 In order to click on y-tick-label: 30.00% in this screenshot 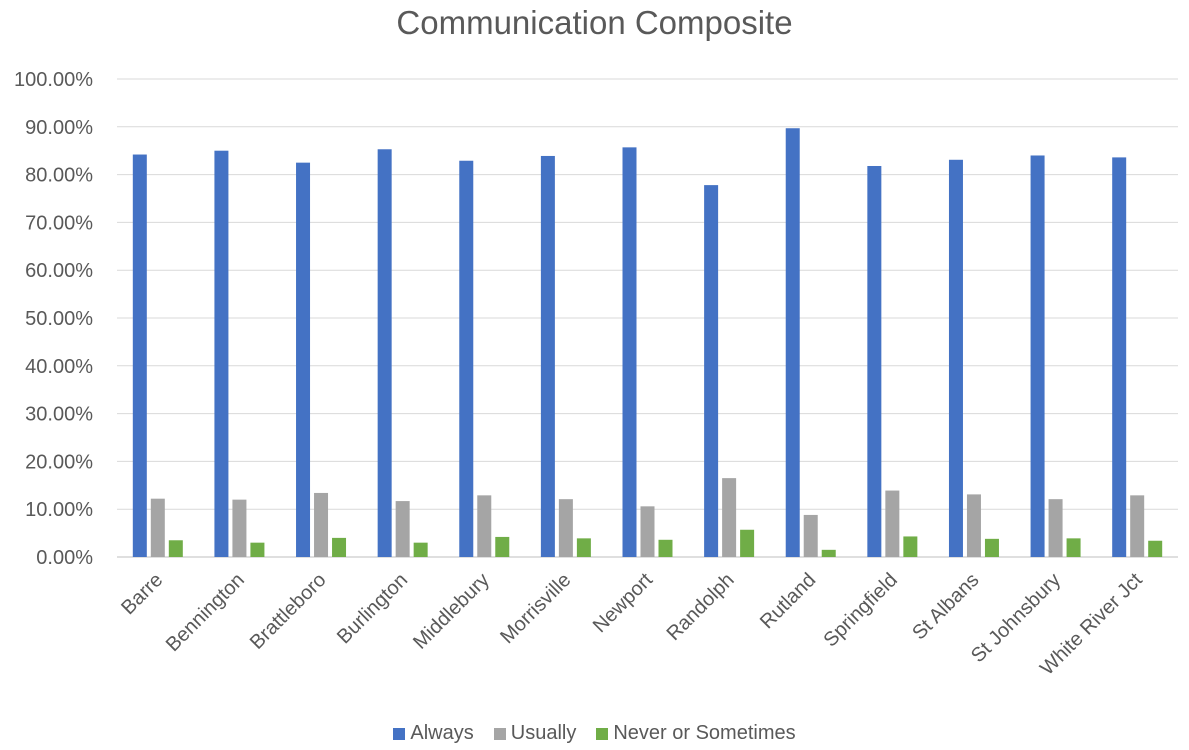, I will do `click(59, 415)`.